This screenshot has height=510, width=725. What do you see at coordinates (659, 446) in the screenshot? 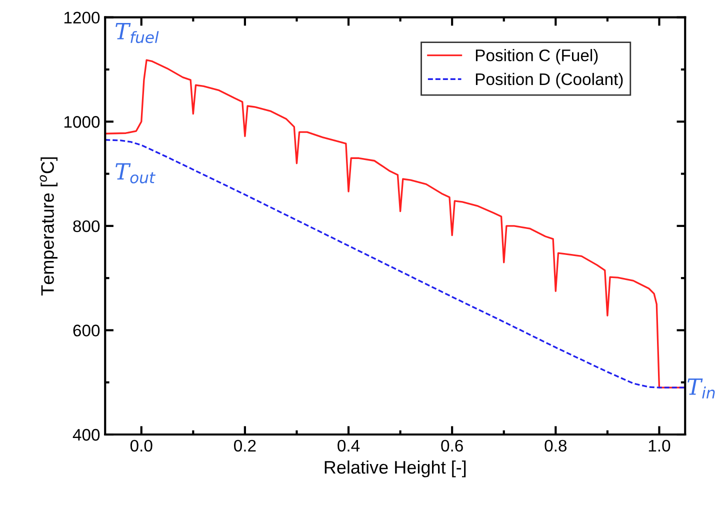
I see `x-tick-label: 1.0` at bounding box center [659, 446].